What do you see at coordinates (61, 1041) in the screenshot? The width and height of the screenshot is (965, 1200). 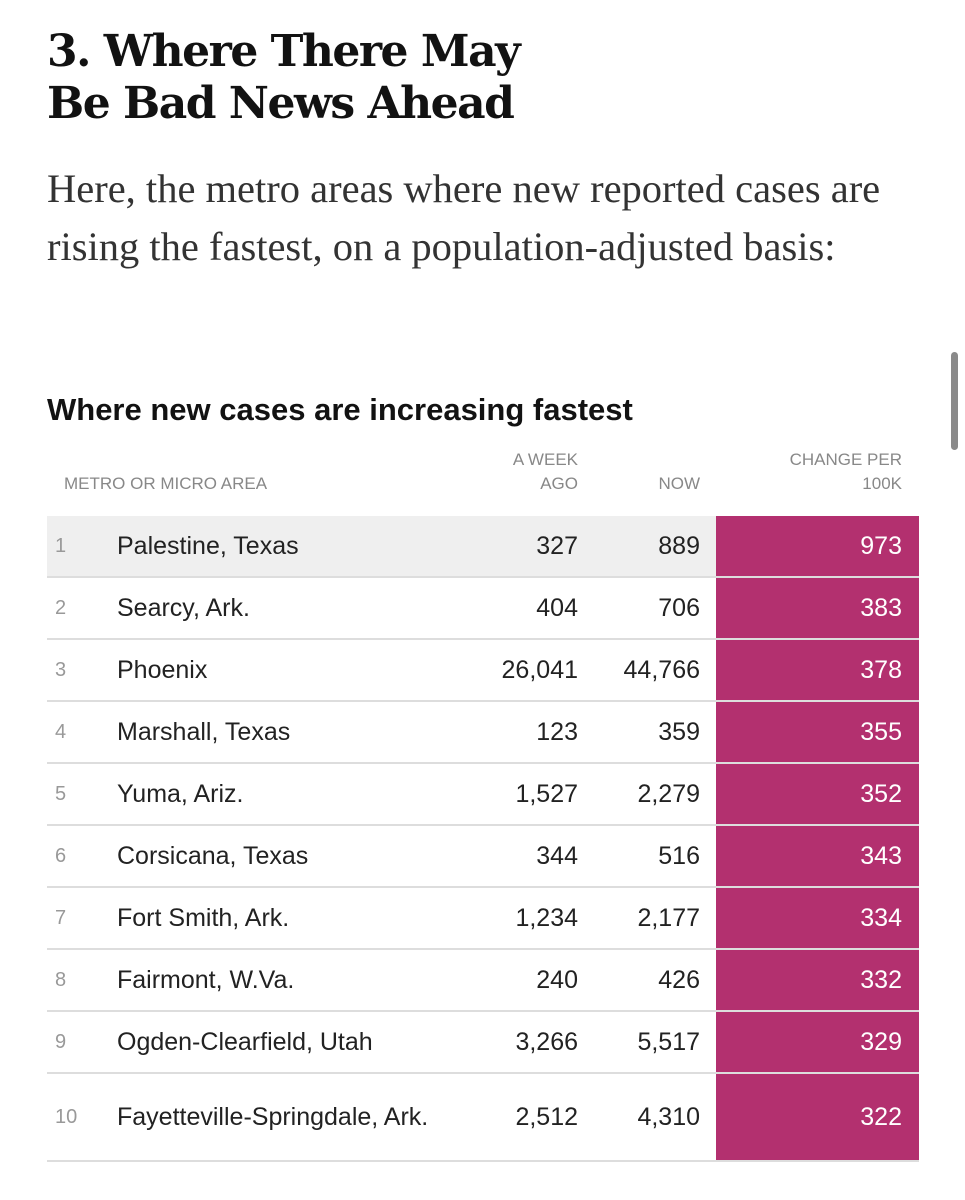 I see `row-rank: 9` at bounding box center [61, 1041].